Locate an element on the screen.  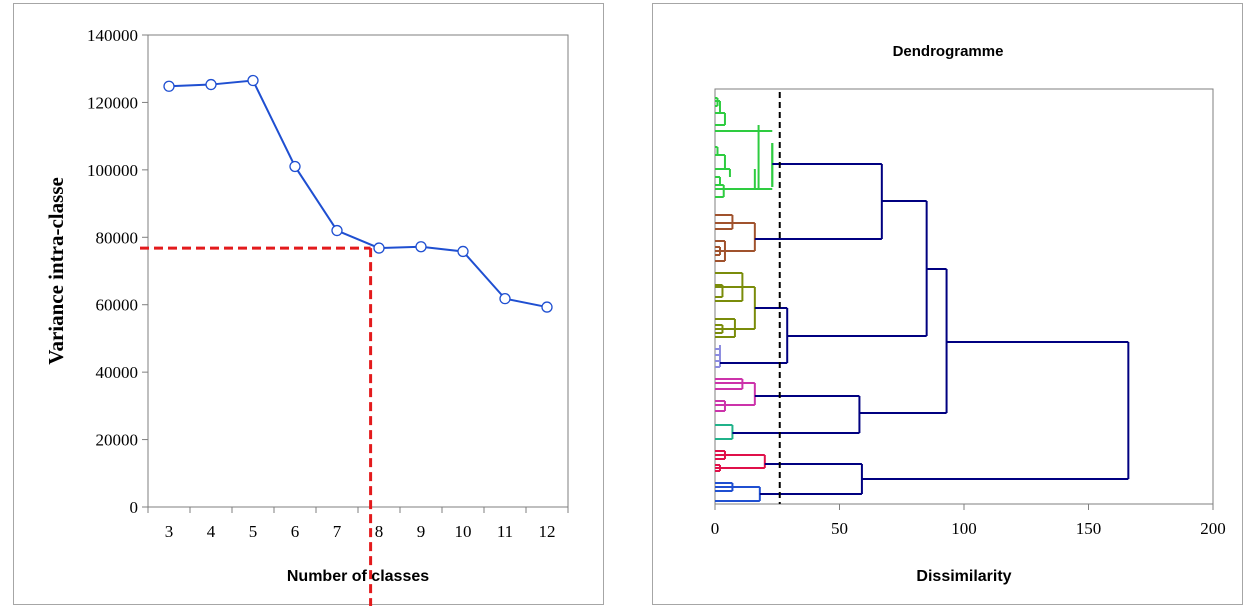
y-tick-label: 80000 is located at coordinates (117, 237).